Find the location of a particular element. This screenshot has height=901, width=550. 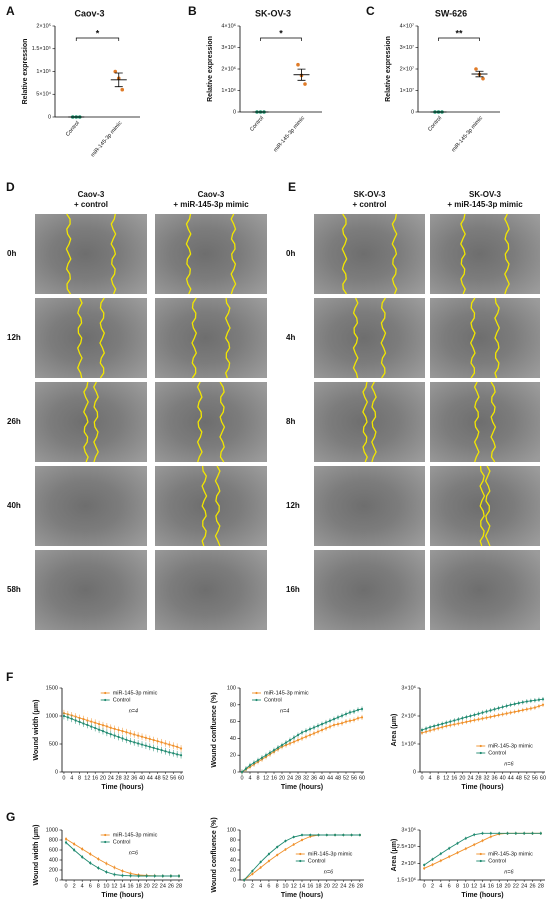

y-tick-label: 60 is located at coordinates (233, 722).